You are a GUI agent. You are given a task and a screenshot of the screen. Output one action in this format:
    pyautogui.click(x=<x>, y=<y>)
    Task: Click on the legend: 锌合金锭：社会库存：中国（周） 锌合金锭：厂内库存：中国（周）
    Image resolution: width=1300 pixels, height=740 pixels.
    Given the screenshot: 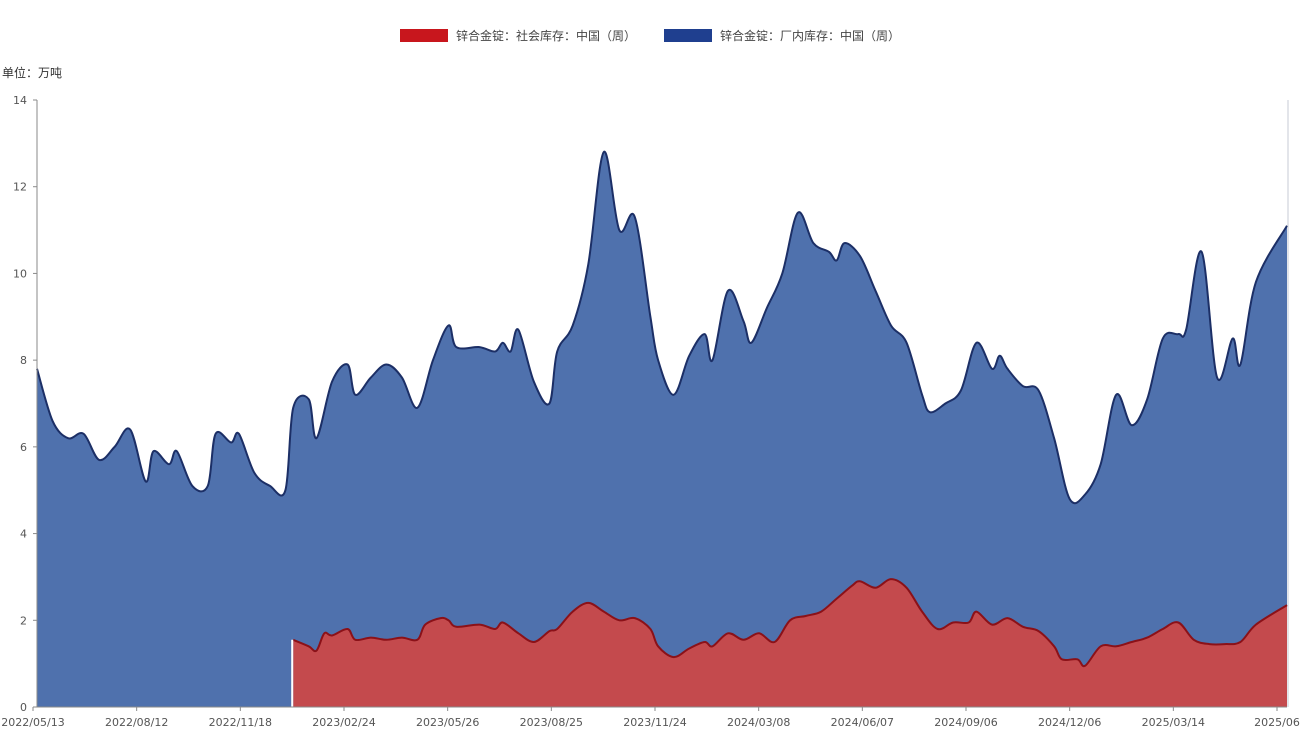 What is the action you would take?
    pyautogui.click(x=650, y=35)
    